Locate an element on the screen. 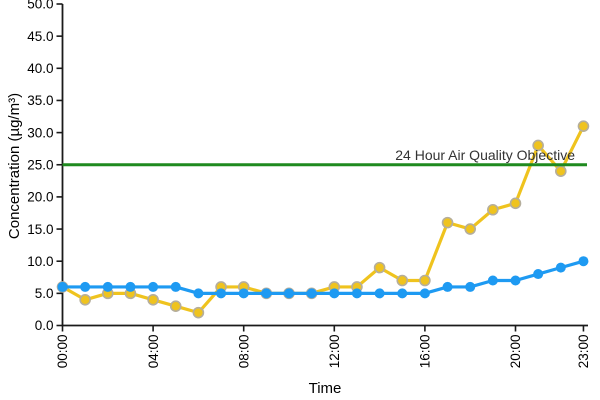 This screenshot has width=600, height=400. y-axis-tick-label: 40.0 is located at coordinates (40, 68).